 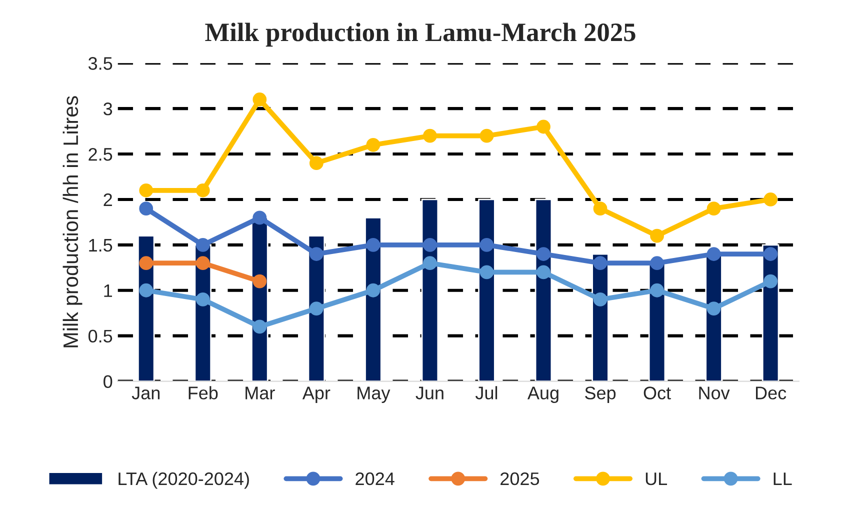 What do you see at coordinates (486, 393) in the screenshot?
I see `x-tick-label: Jul` at bounding box center [486, 393].